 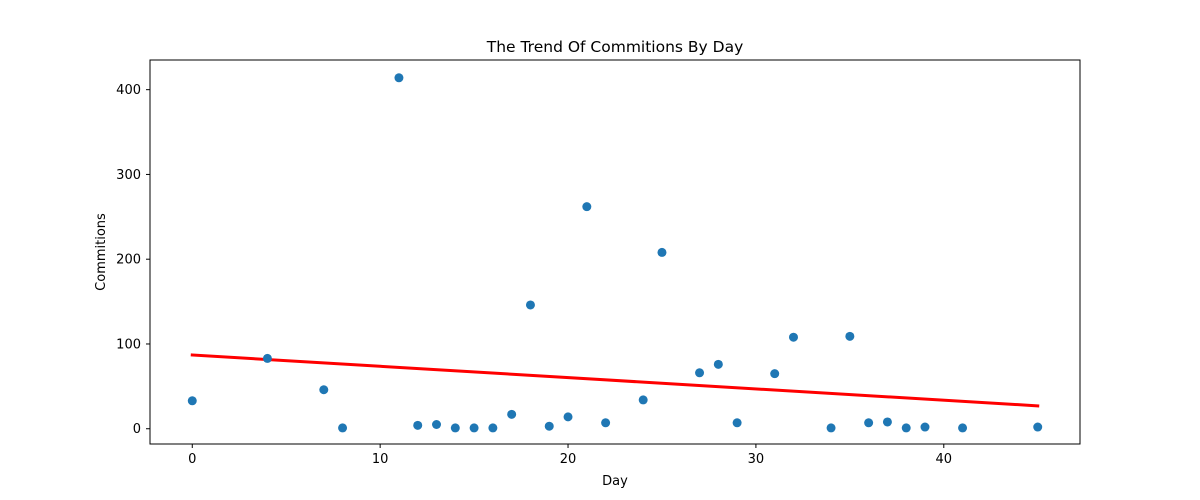 What do you see at coordinates (192, 459) in the screenshot?
I see `x-tick-label: 0` at bounding box center [192, 459].